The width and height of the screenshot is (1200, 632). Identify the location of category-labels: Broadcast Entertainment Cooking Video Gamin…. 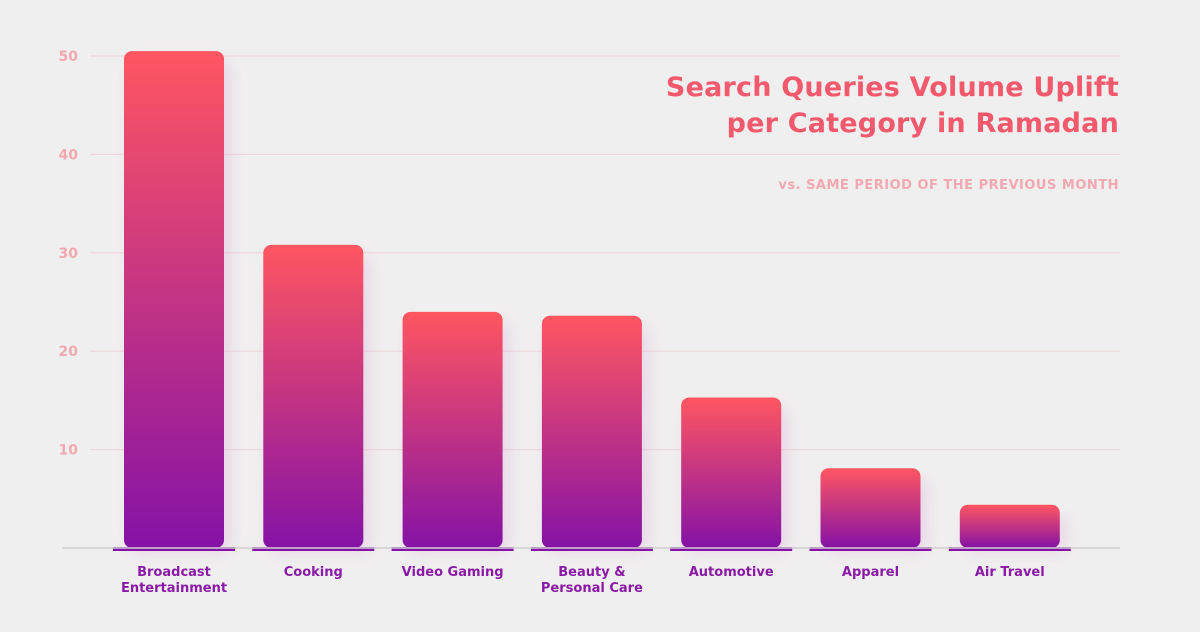
(583, 580).